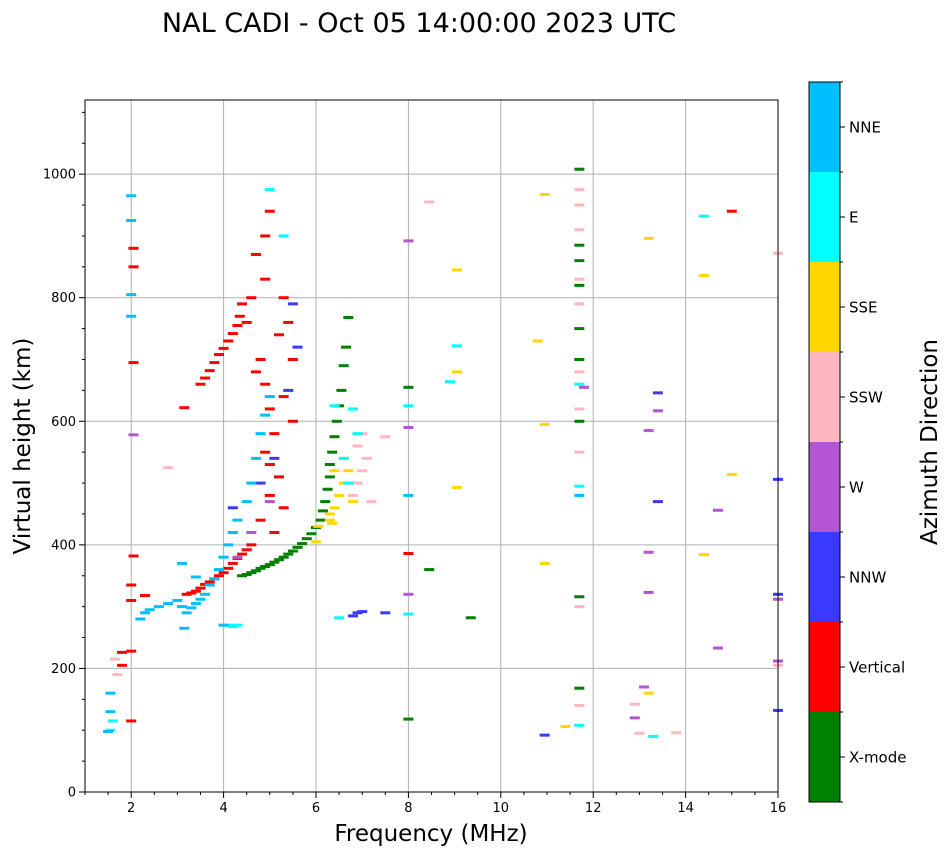  I want to click on colorbar-tick-label: X-mode, so click(877, 758).